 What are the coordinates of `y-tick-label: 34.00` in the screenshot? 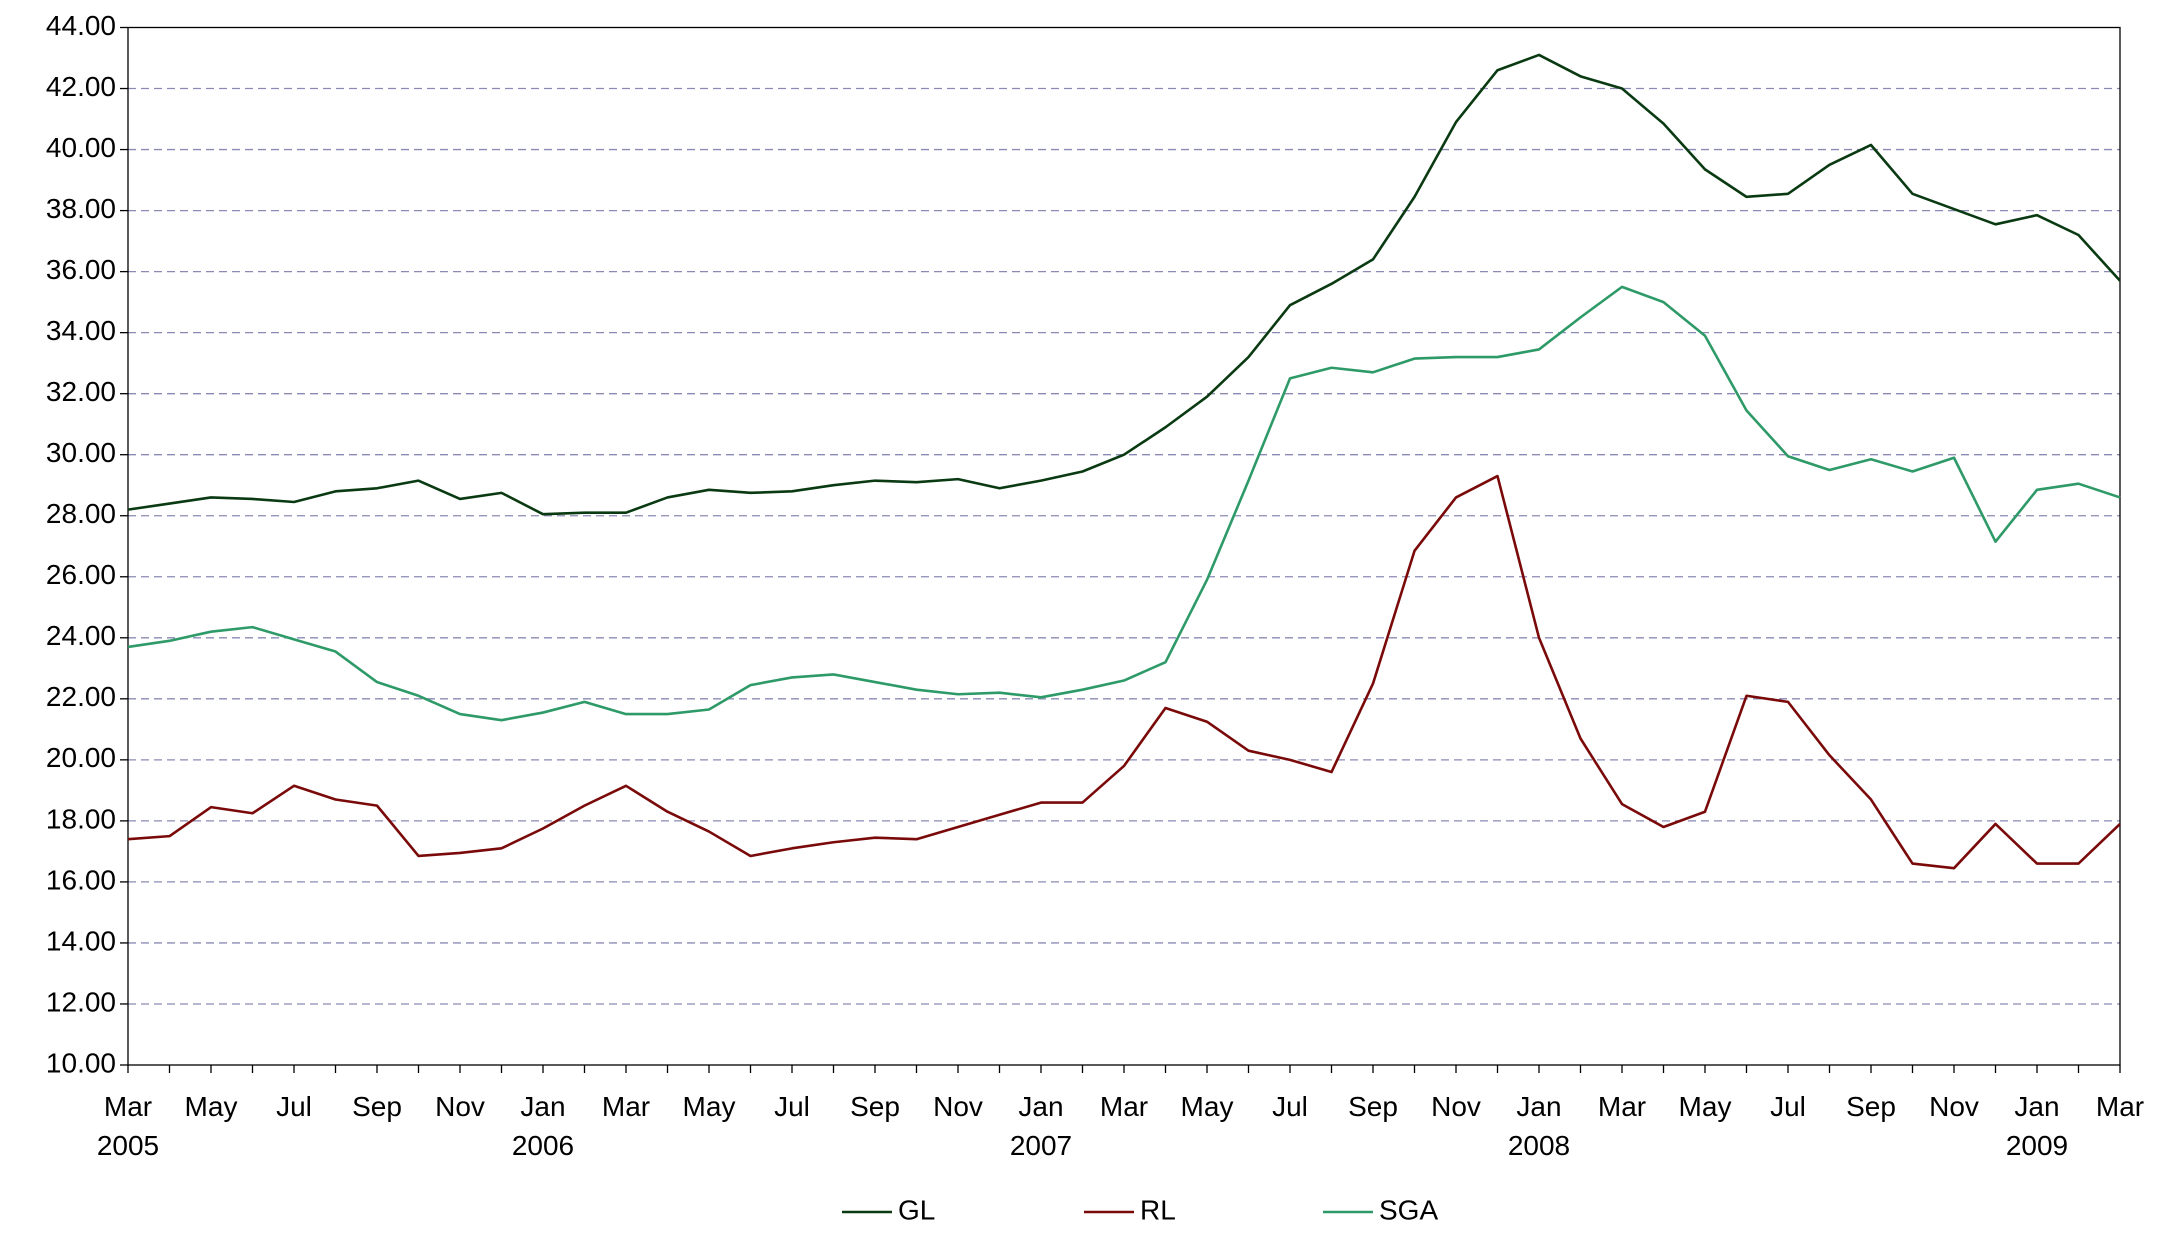 It's located at (81, 330).